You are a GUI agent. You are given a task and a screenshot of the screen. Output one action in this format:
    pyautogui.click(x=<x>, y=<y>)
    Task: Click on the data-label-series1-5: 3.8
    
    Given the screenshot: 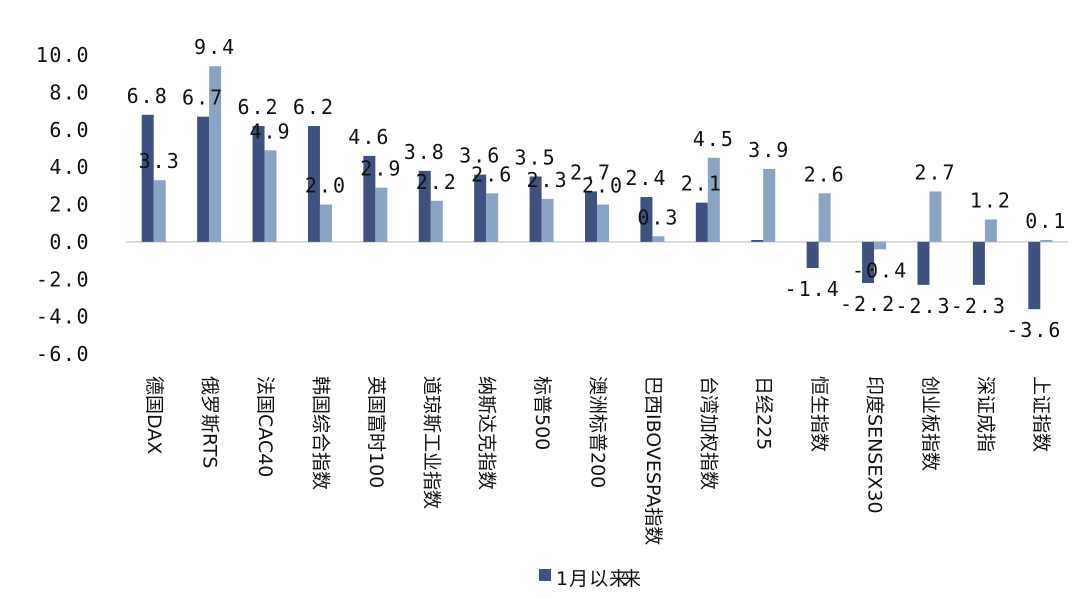 What is the action you would take?
    pyautogui.click(x=425, y=152)
    